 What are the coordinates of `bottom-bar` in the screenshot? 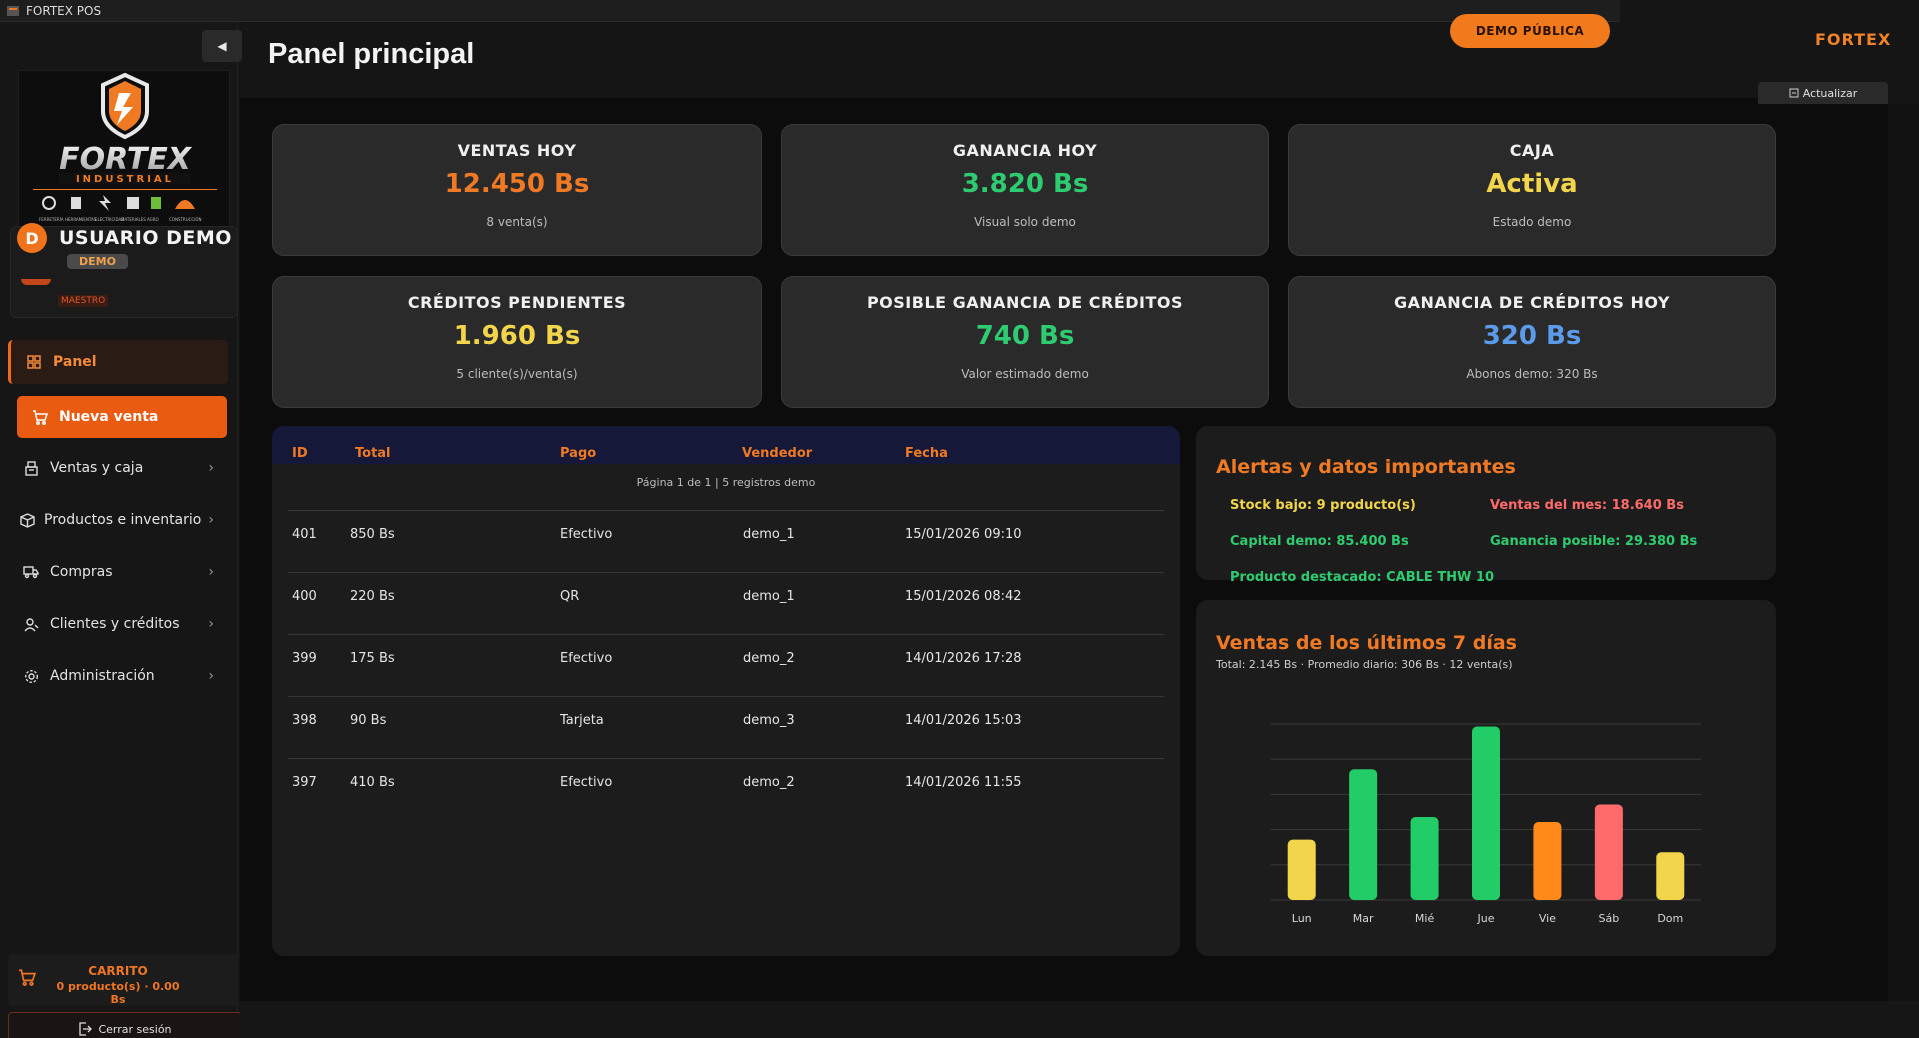 It's located at (1079, 1019).